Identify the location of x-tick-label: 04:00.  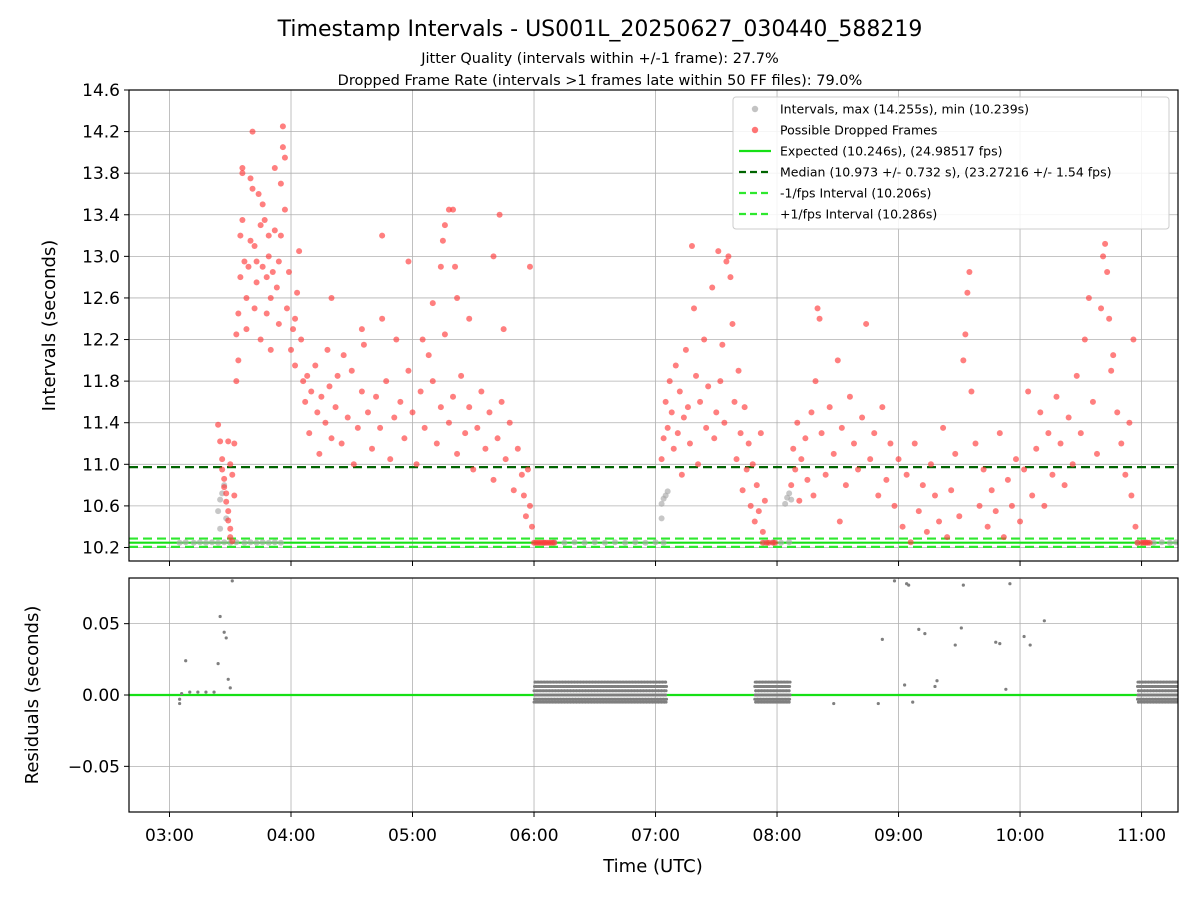
(291, 836).